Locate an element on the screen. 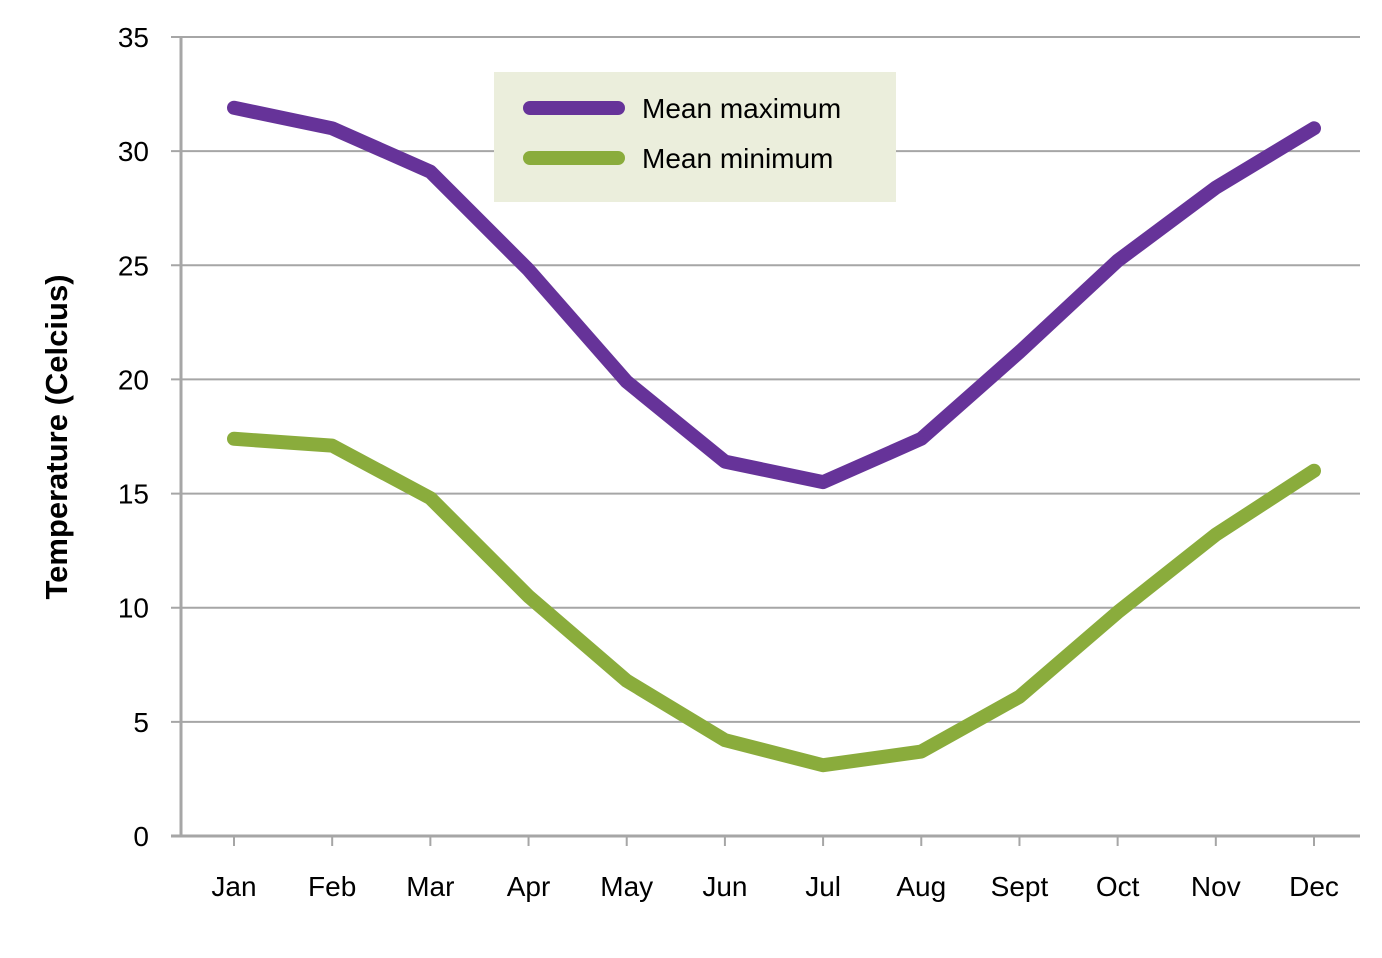 This screenshot has height=958, width=1382. x-tick-label: Apr is located at coordinates (529, 886).